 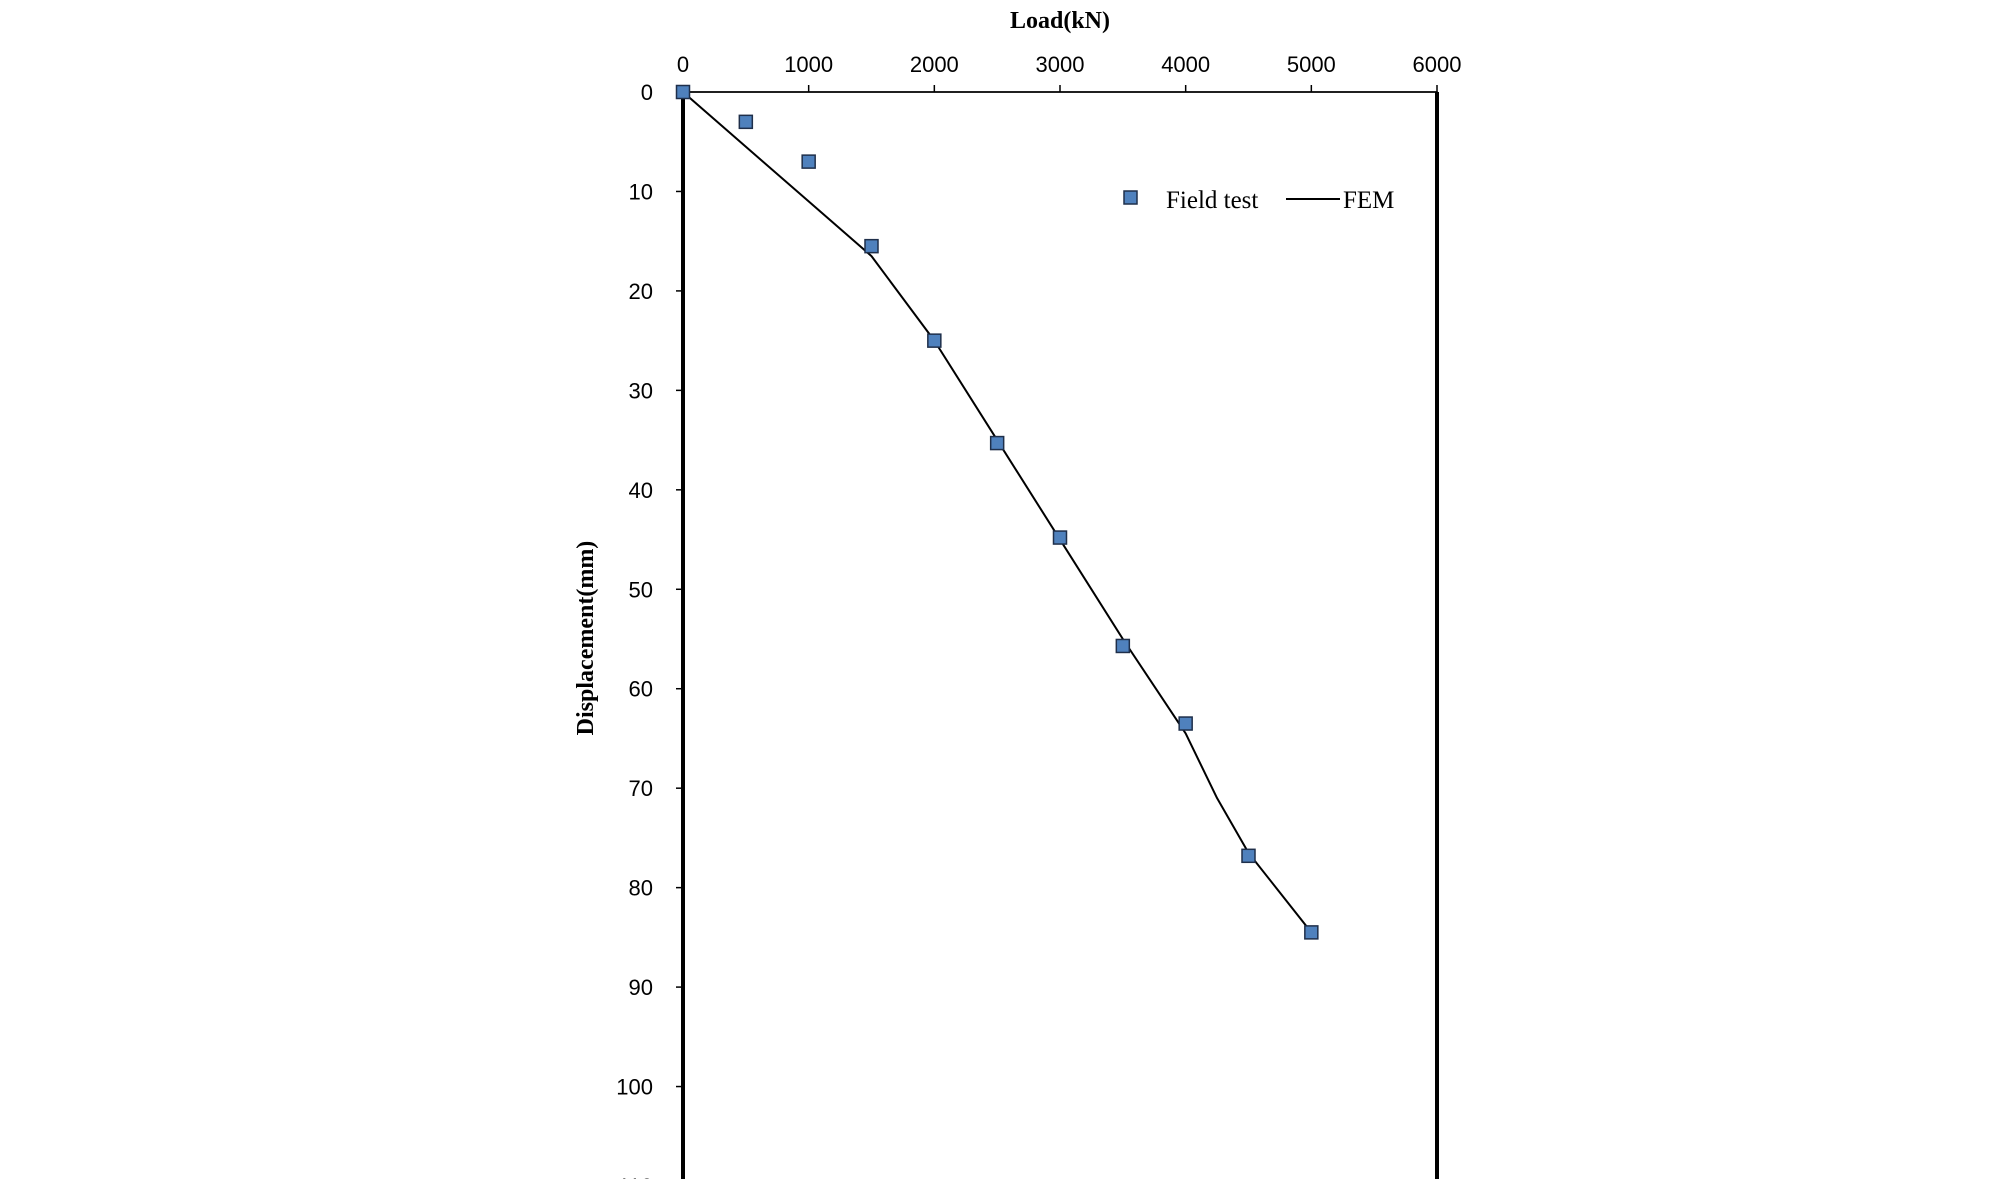 I want to click on x-tick-label: 3000, so click(x=1060, y=64).